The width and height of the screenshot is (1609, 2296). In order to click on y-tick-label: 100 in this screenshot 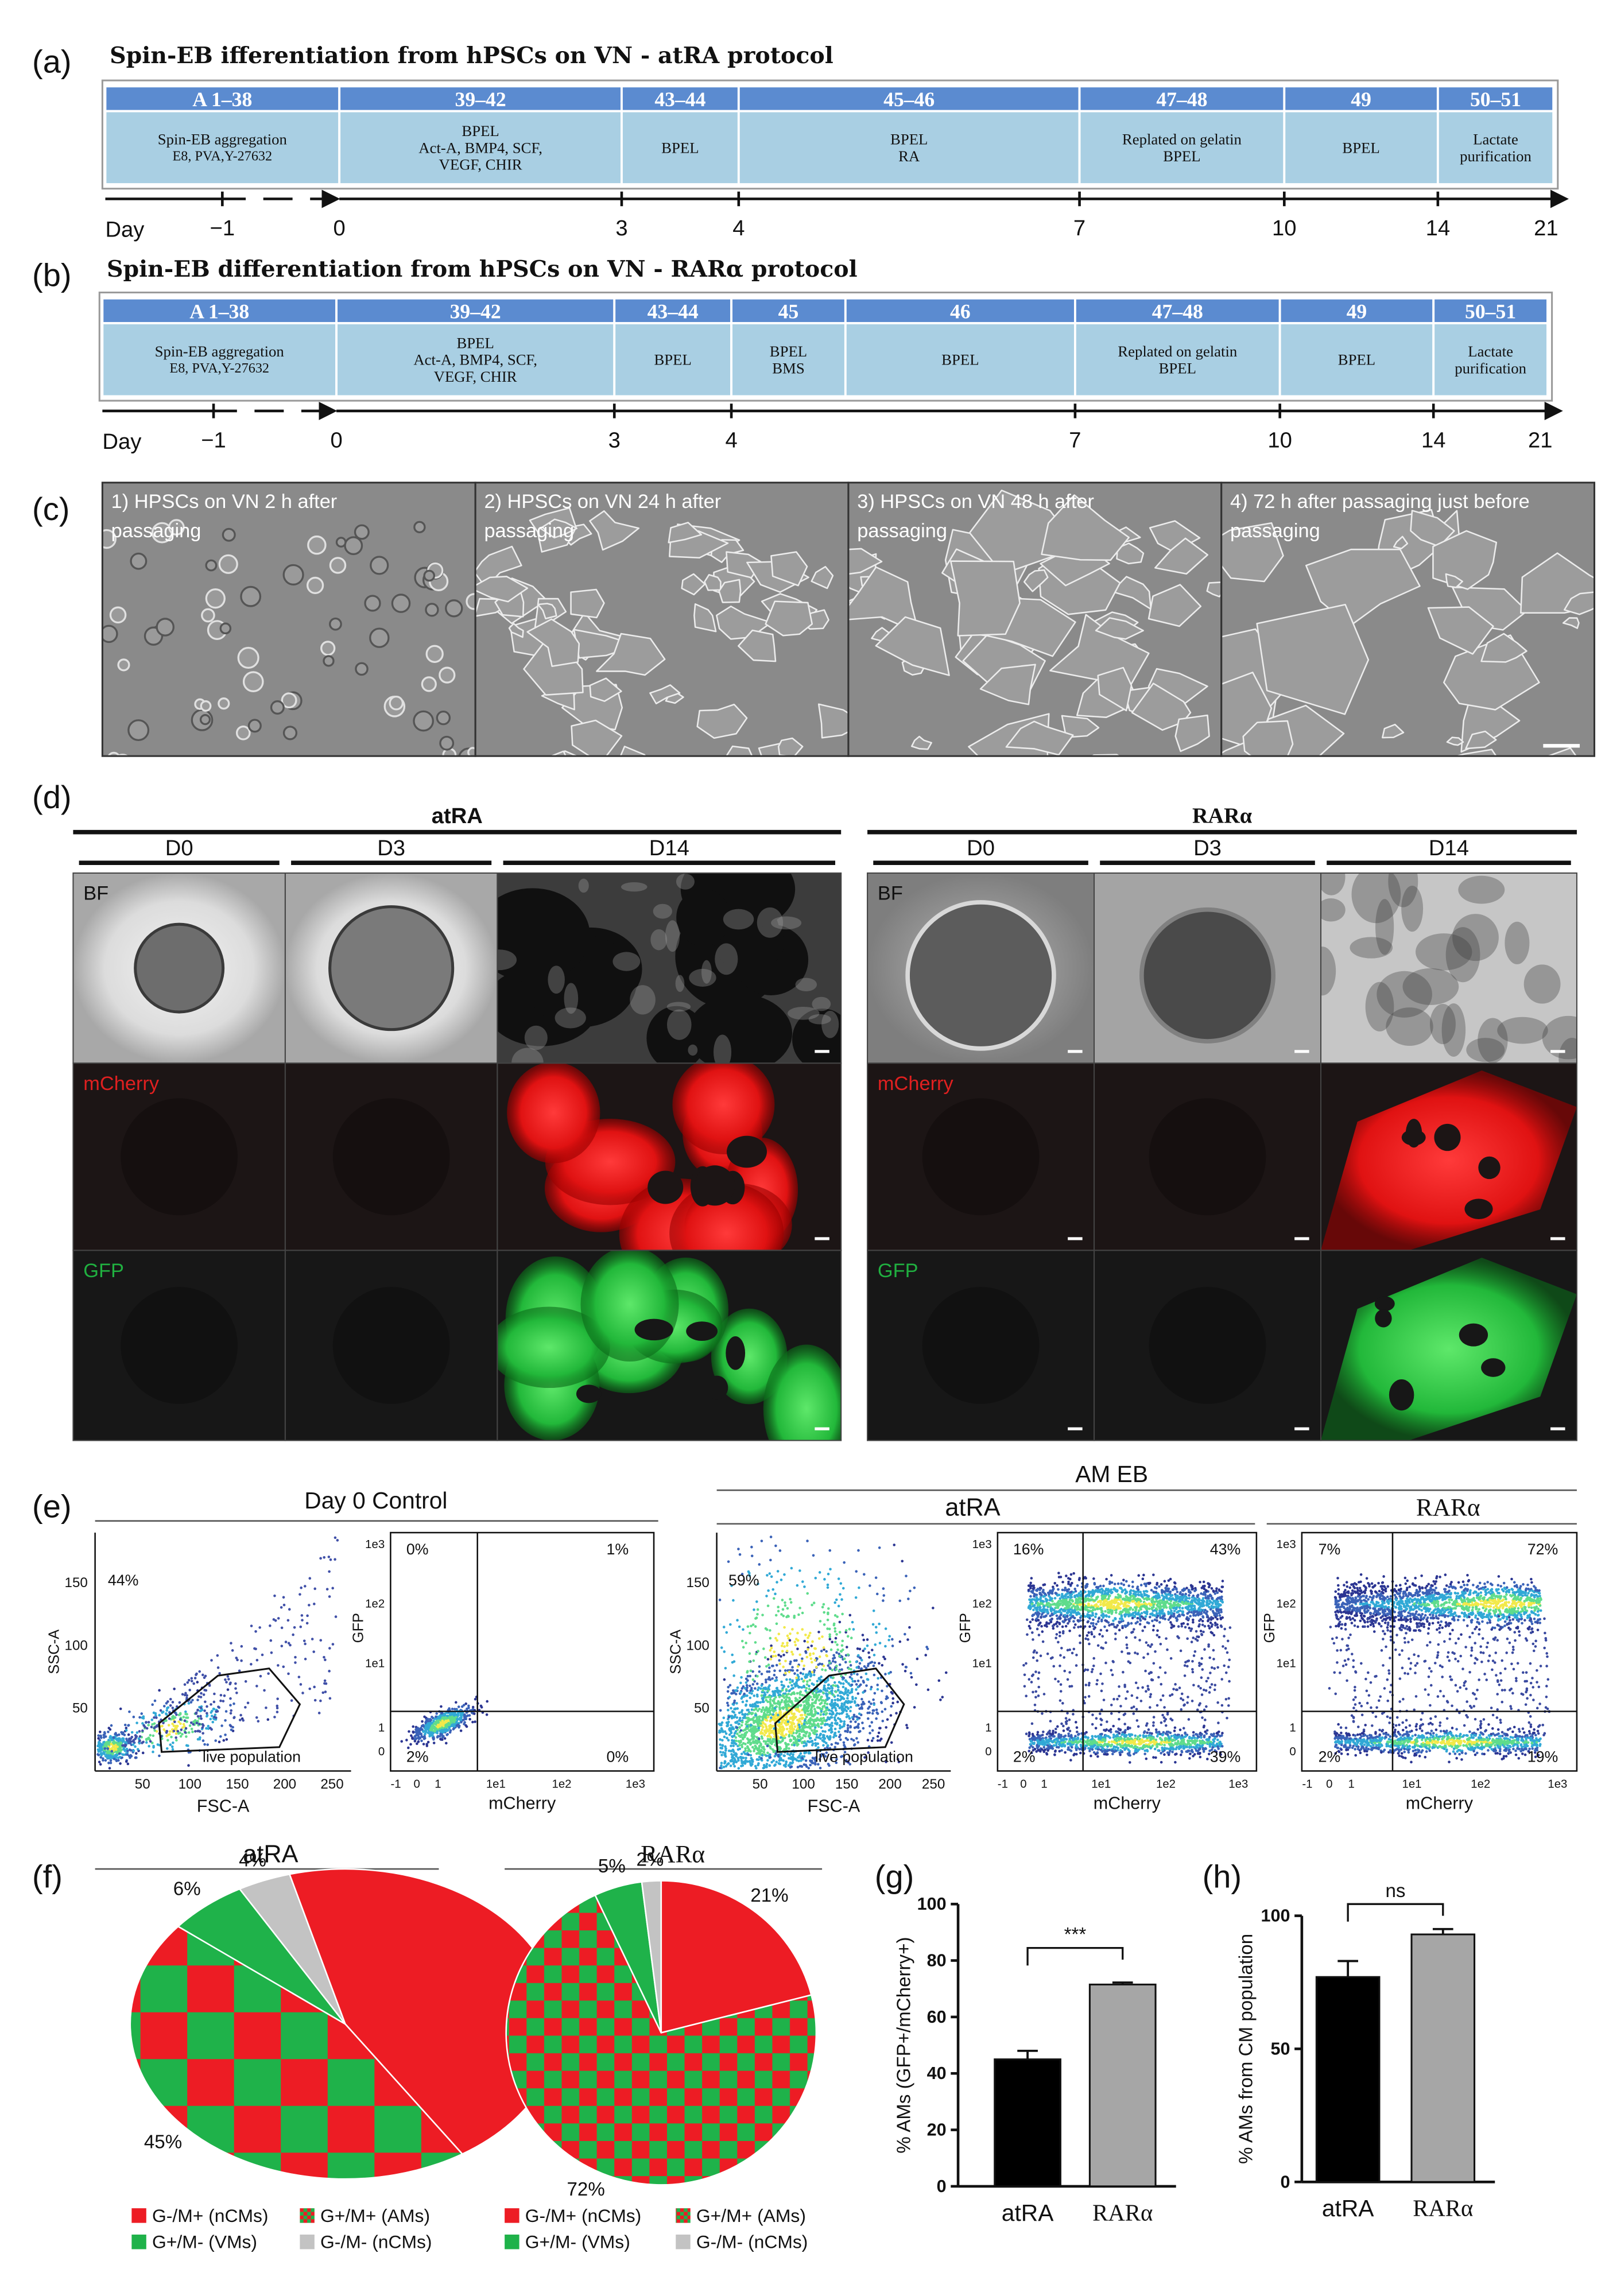, I will do `click(698, 1645)`.